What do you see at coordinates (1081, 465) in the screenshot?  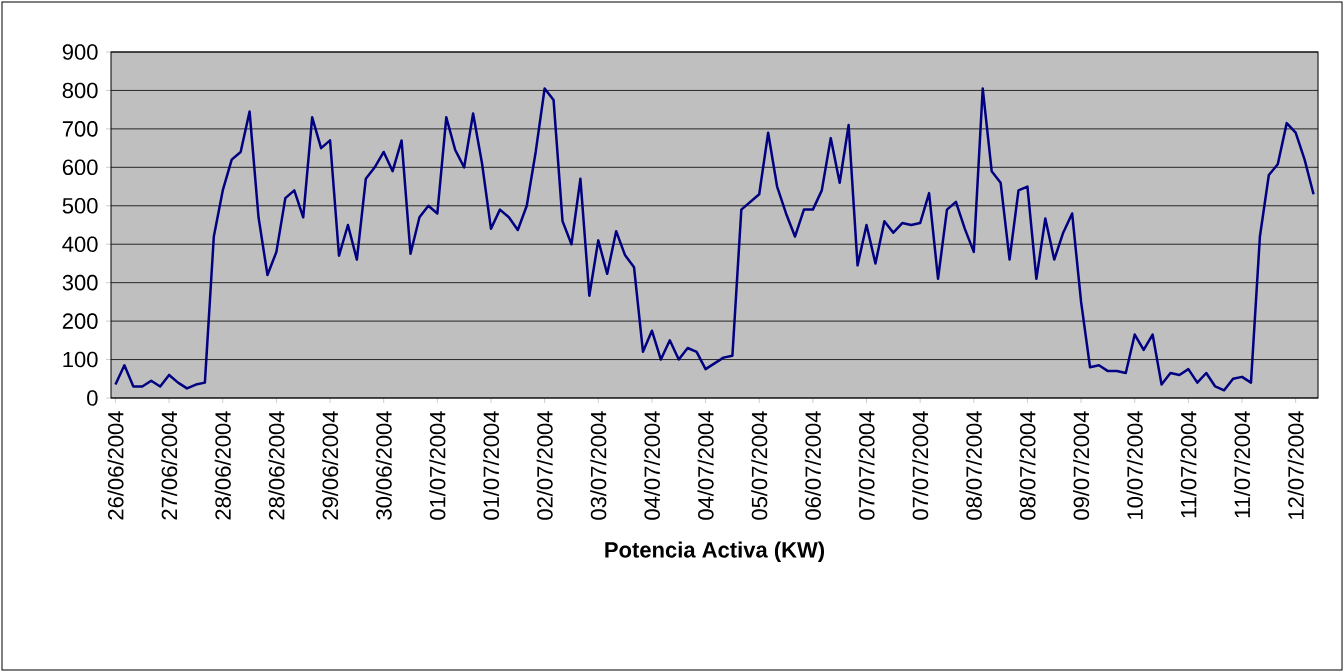 I see `x-tick-label: 09/07/2004` at bounding box center [1081, 465].